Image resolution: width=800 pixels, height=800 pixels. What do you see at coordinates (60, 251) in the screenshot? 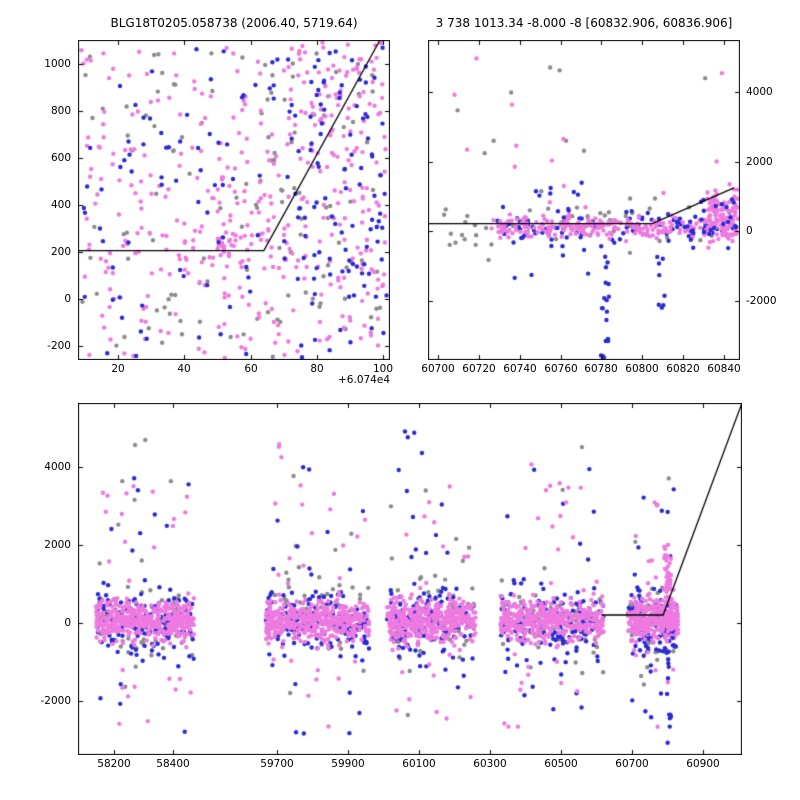
I see `y-tick-label: 200` at bounding box center [60, 251].